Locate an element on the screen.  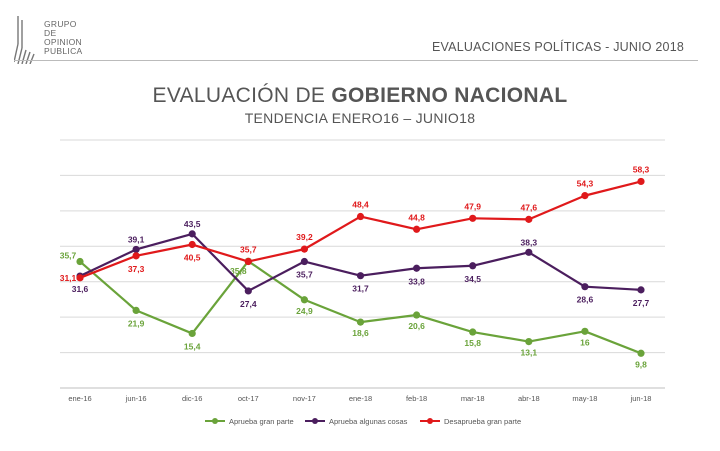
logo-line: PUBLICA is located at coordinates (63, 51).